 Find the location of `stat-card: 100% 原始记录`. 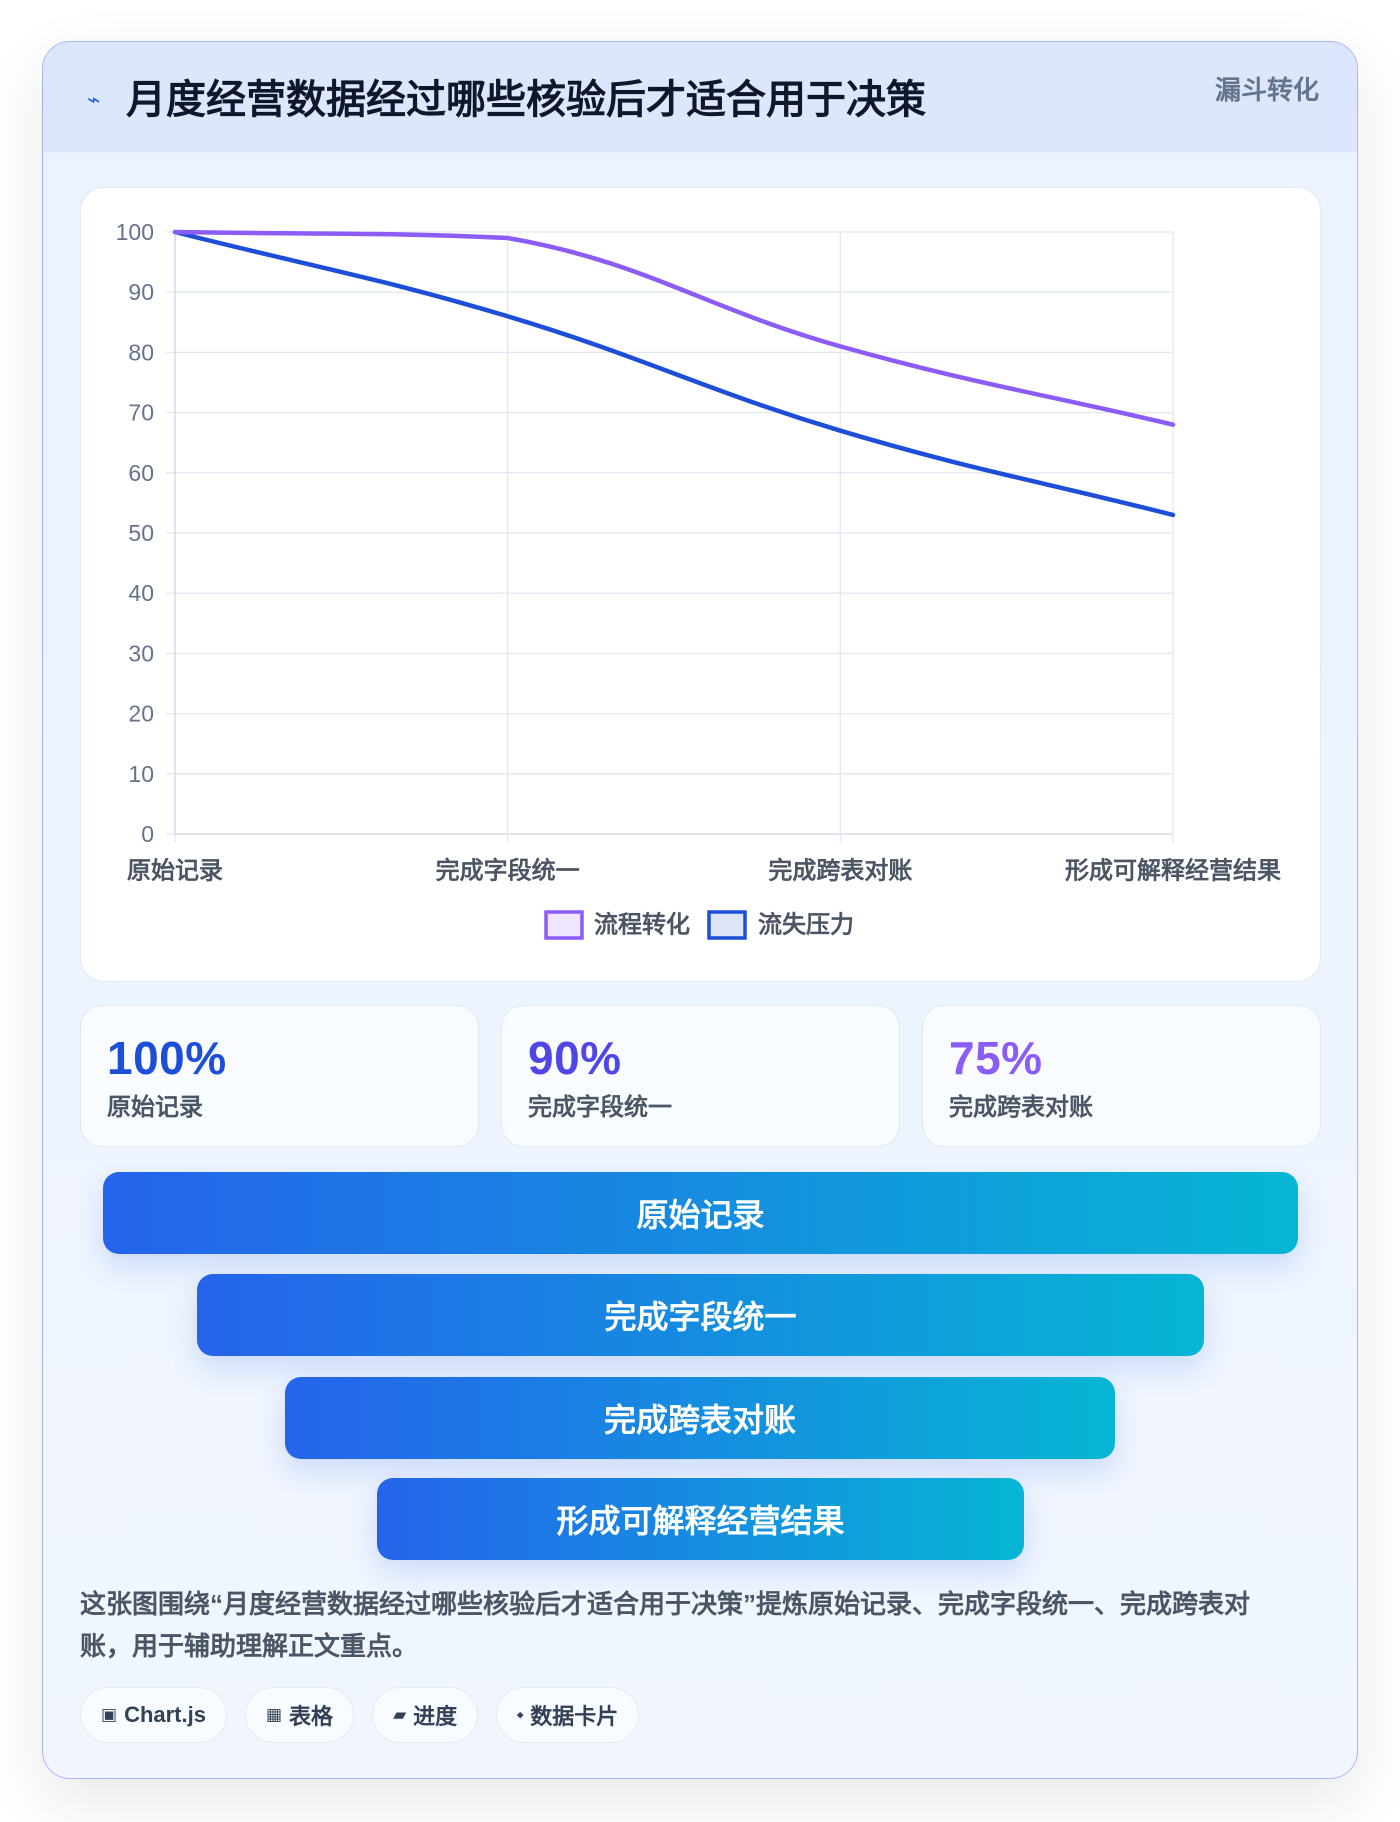

stat-card: 100% 原始记录 is located at coordinates (279, 1076).